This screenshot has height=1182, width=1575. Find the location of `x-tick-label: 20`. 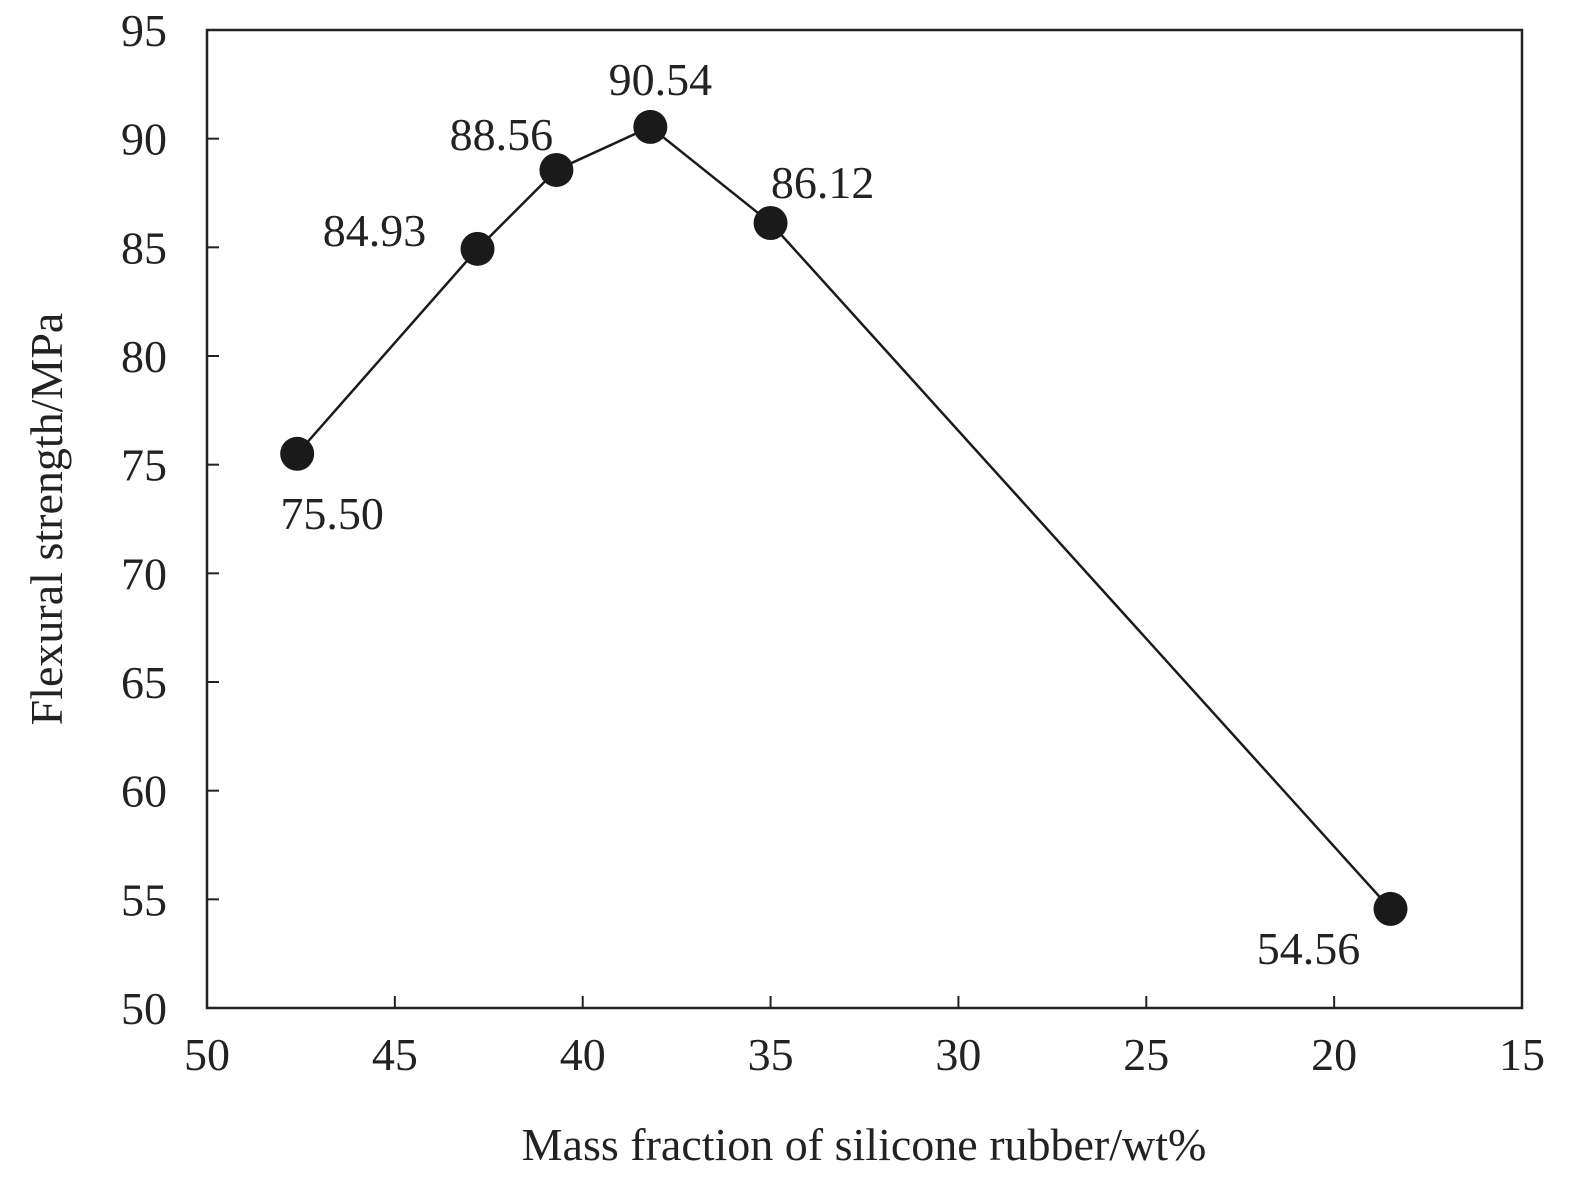

x-tick-label: 20 is located at coordinates (1334, 1054).